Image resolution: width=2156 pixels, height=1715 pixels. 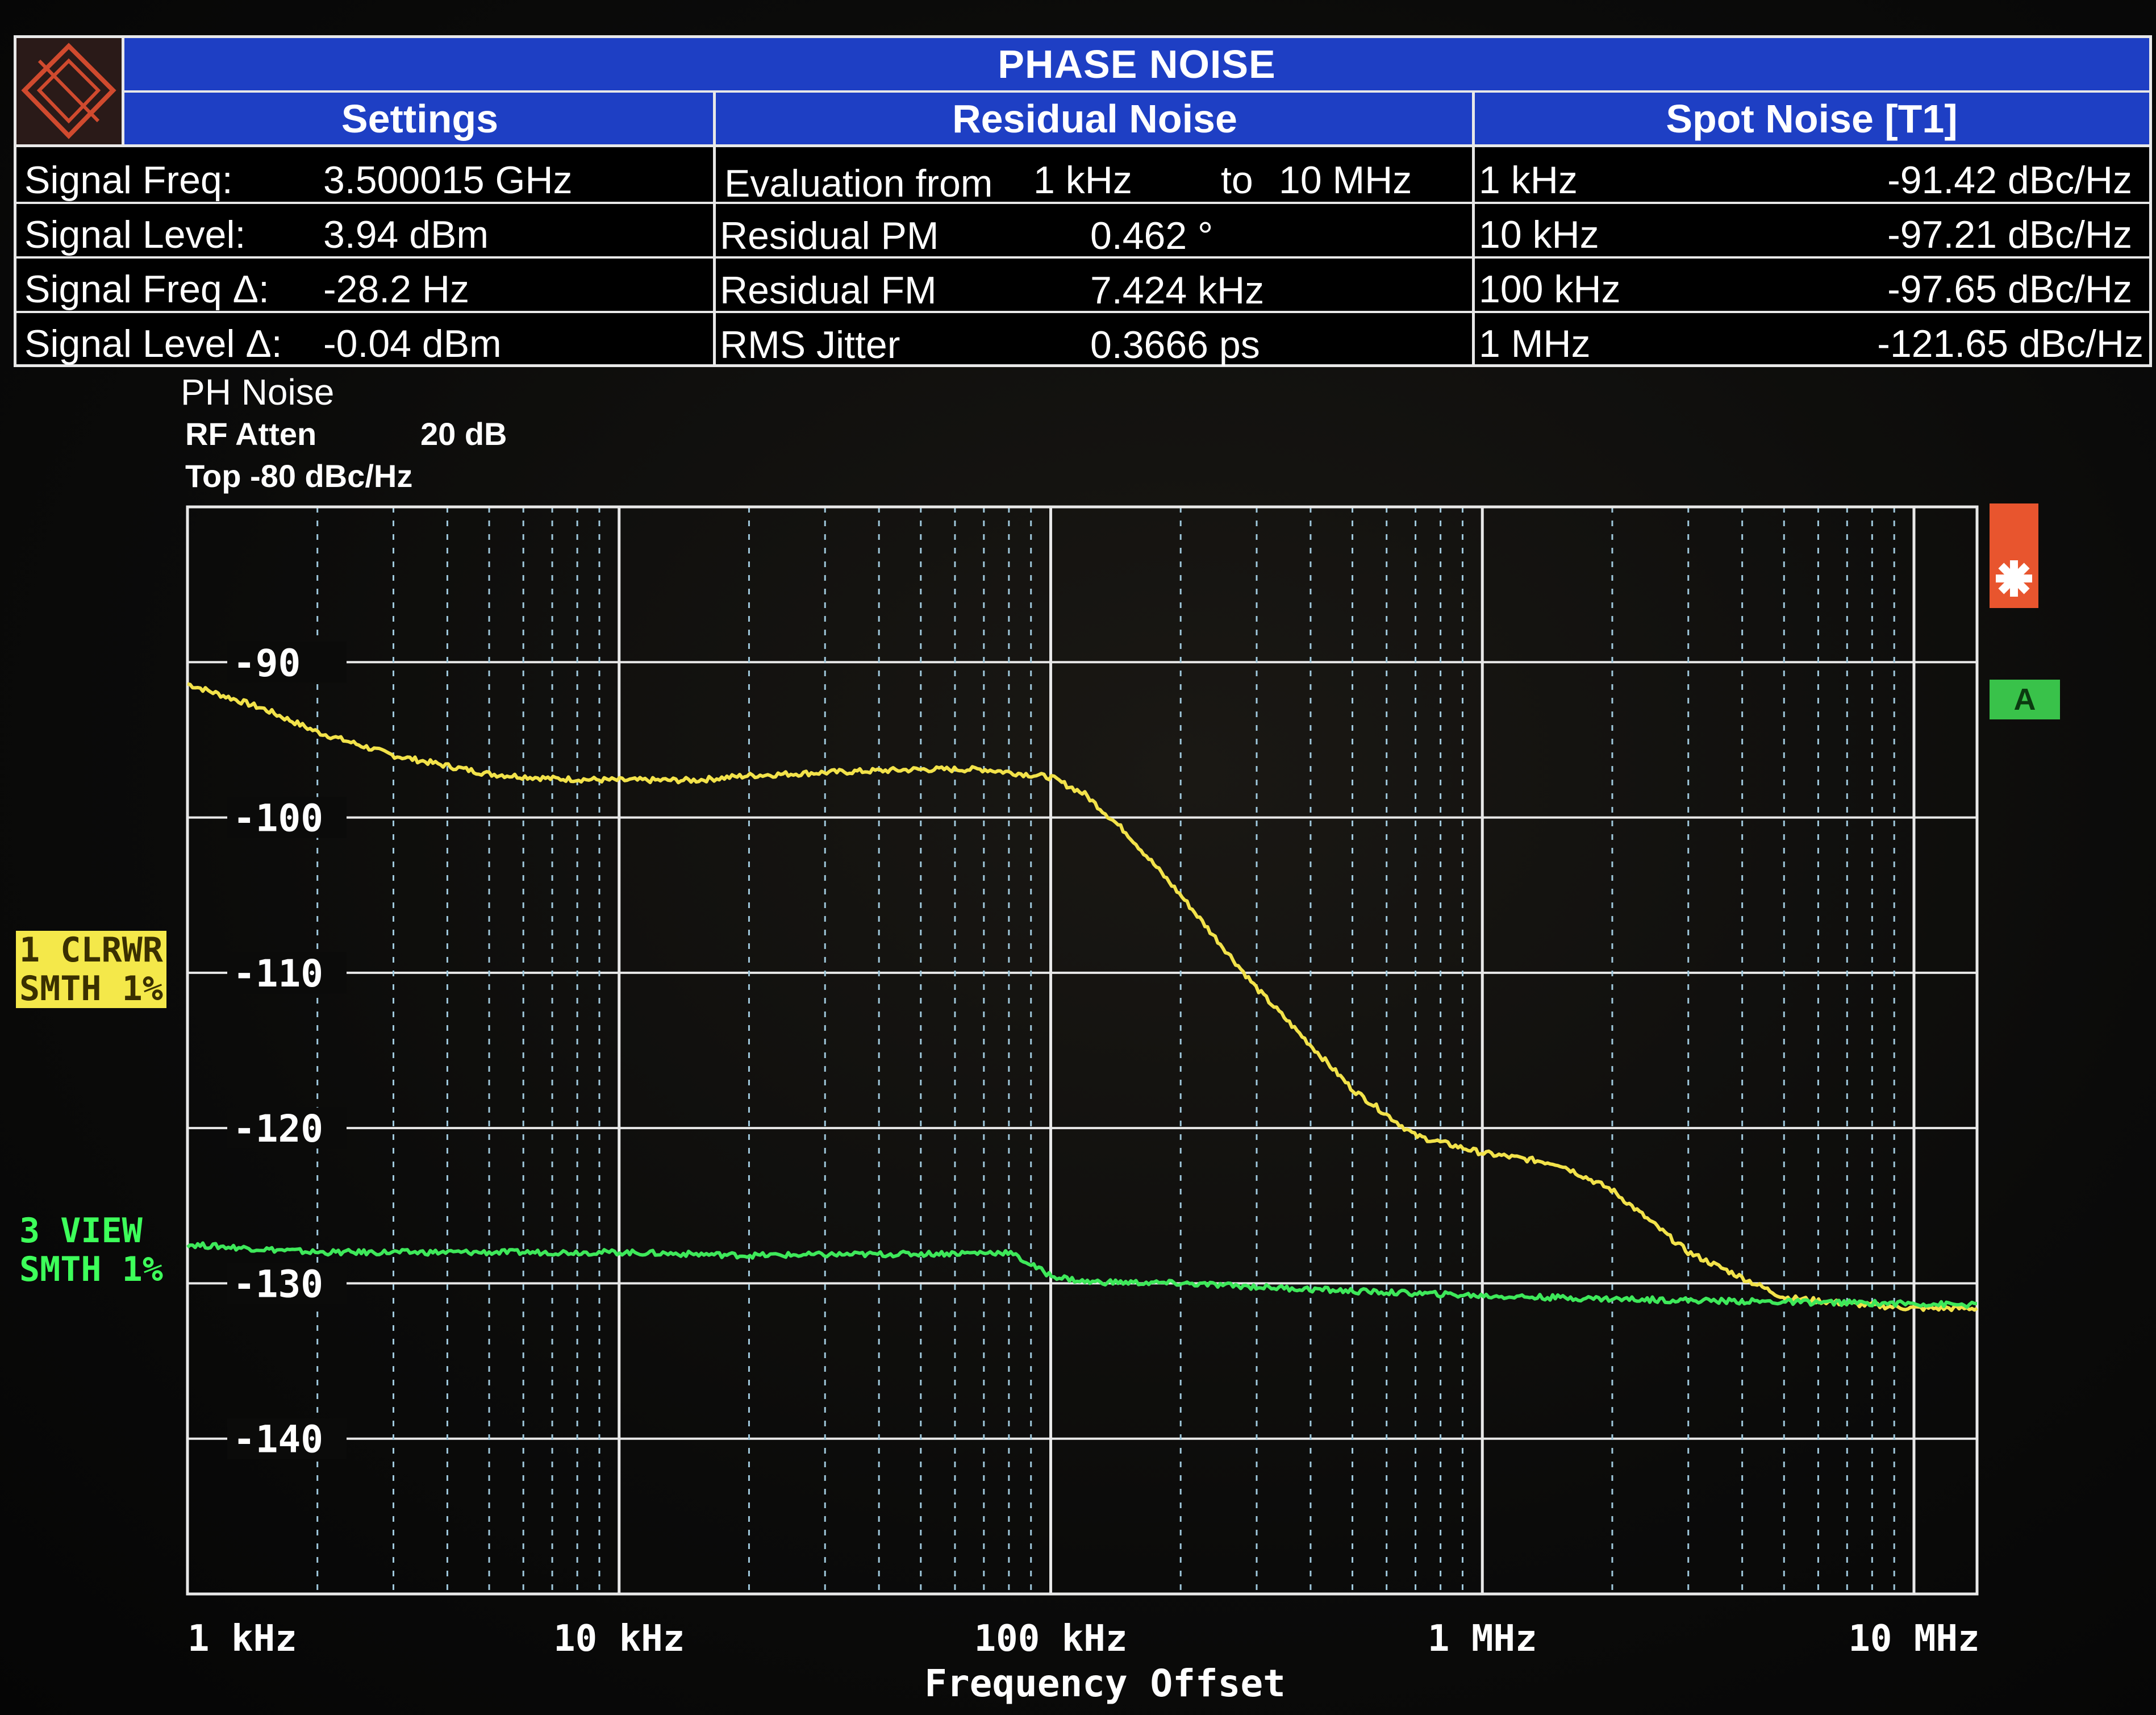 What do you see at coordinates (1175, 345) in the screenshot?
I see `rms-jitter-value: 0.3666 ps` at bounding box center [1175, 345].